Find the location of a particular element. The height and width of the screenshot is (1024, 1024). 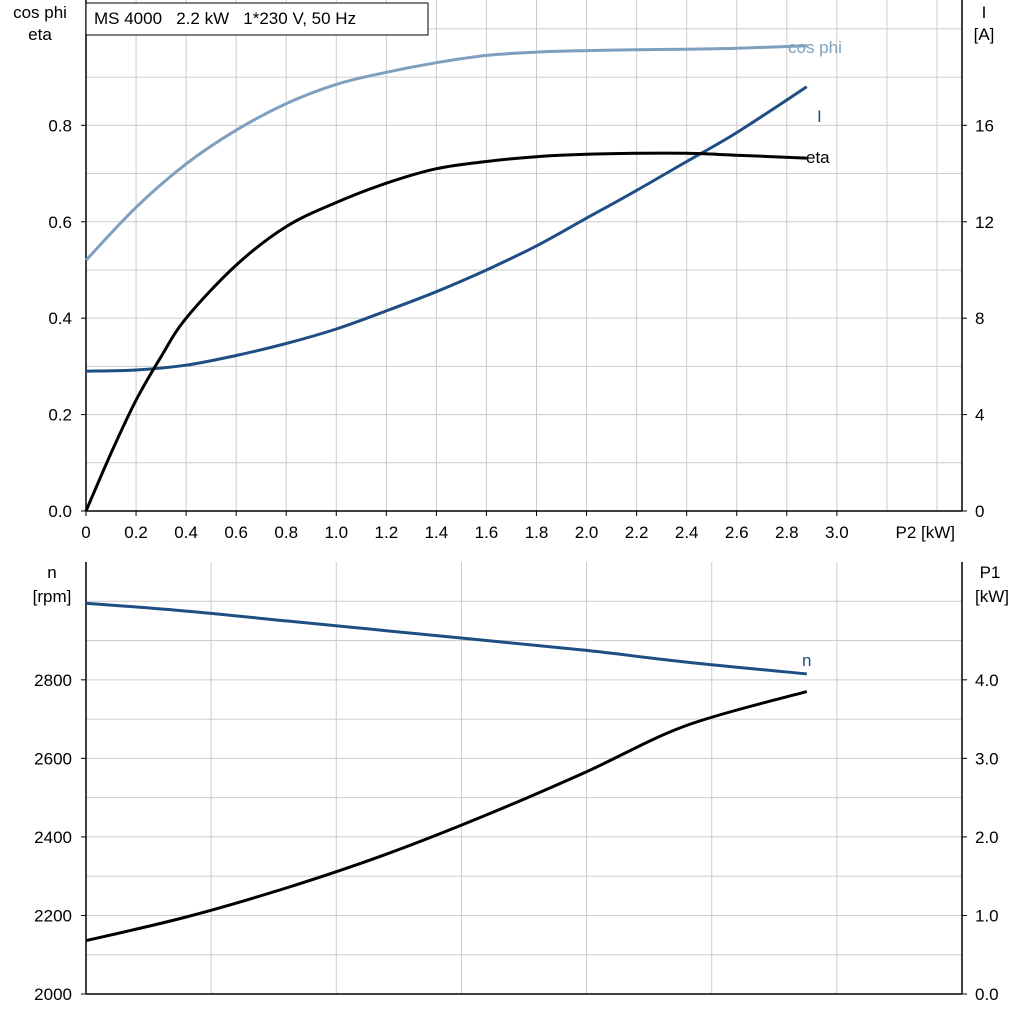

bottom-right-tick-label: 3.0 is located at coordinates (987, 758).